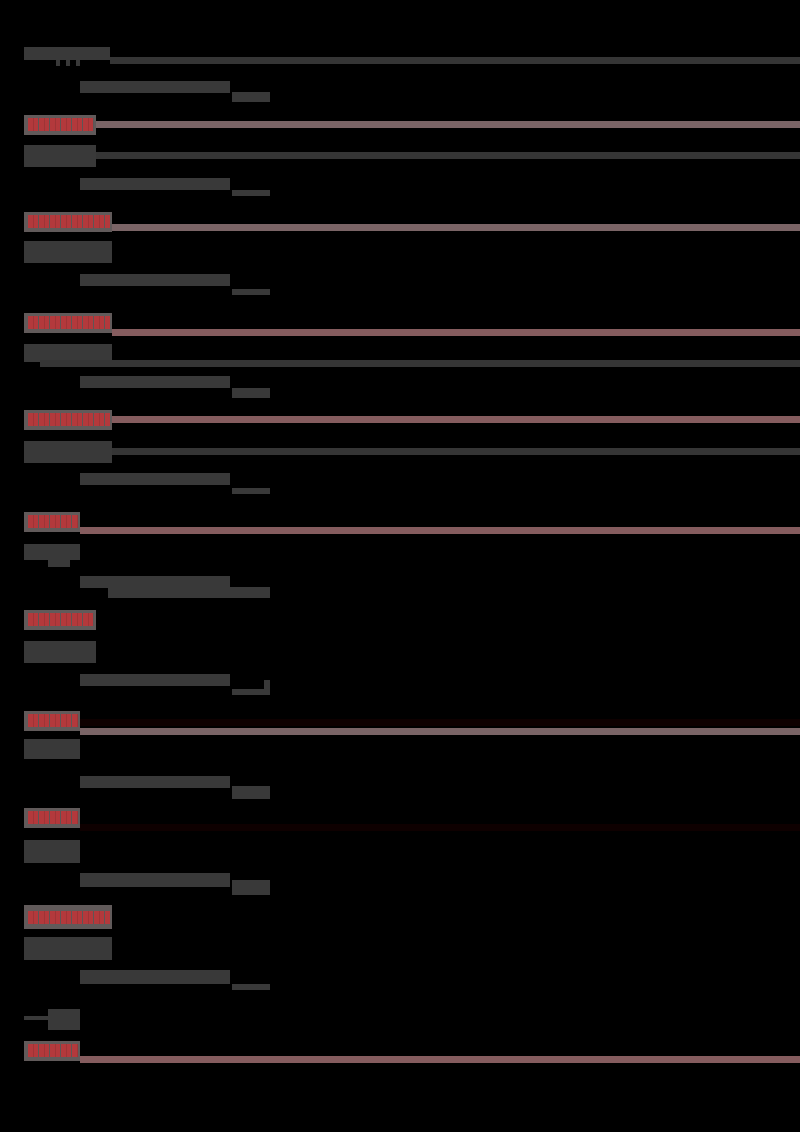 This screenshot has height=1132, width=800. Describe the element at coordinates (267, 687) in the screenshot. I see `line-end-mark` at that location.